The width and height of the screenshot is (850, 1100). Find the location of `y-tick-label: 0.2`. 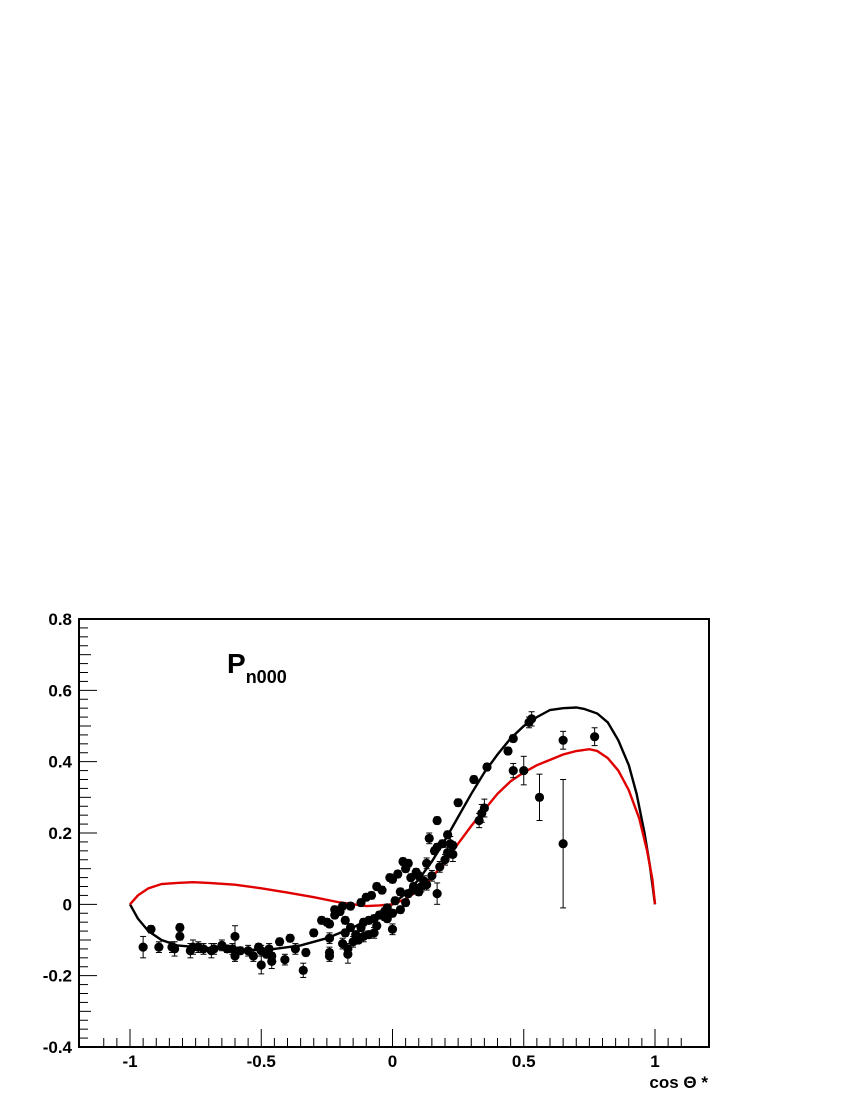

y-tick-label: 0.2 is located at coordinates (60, 833).